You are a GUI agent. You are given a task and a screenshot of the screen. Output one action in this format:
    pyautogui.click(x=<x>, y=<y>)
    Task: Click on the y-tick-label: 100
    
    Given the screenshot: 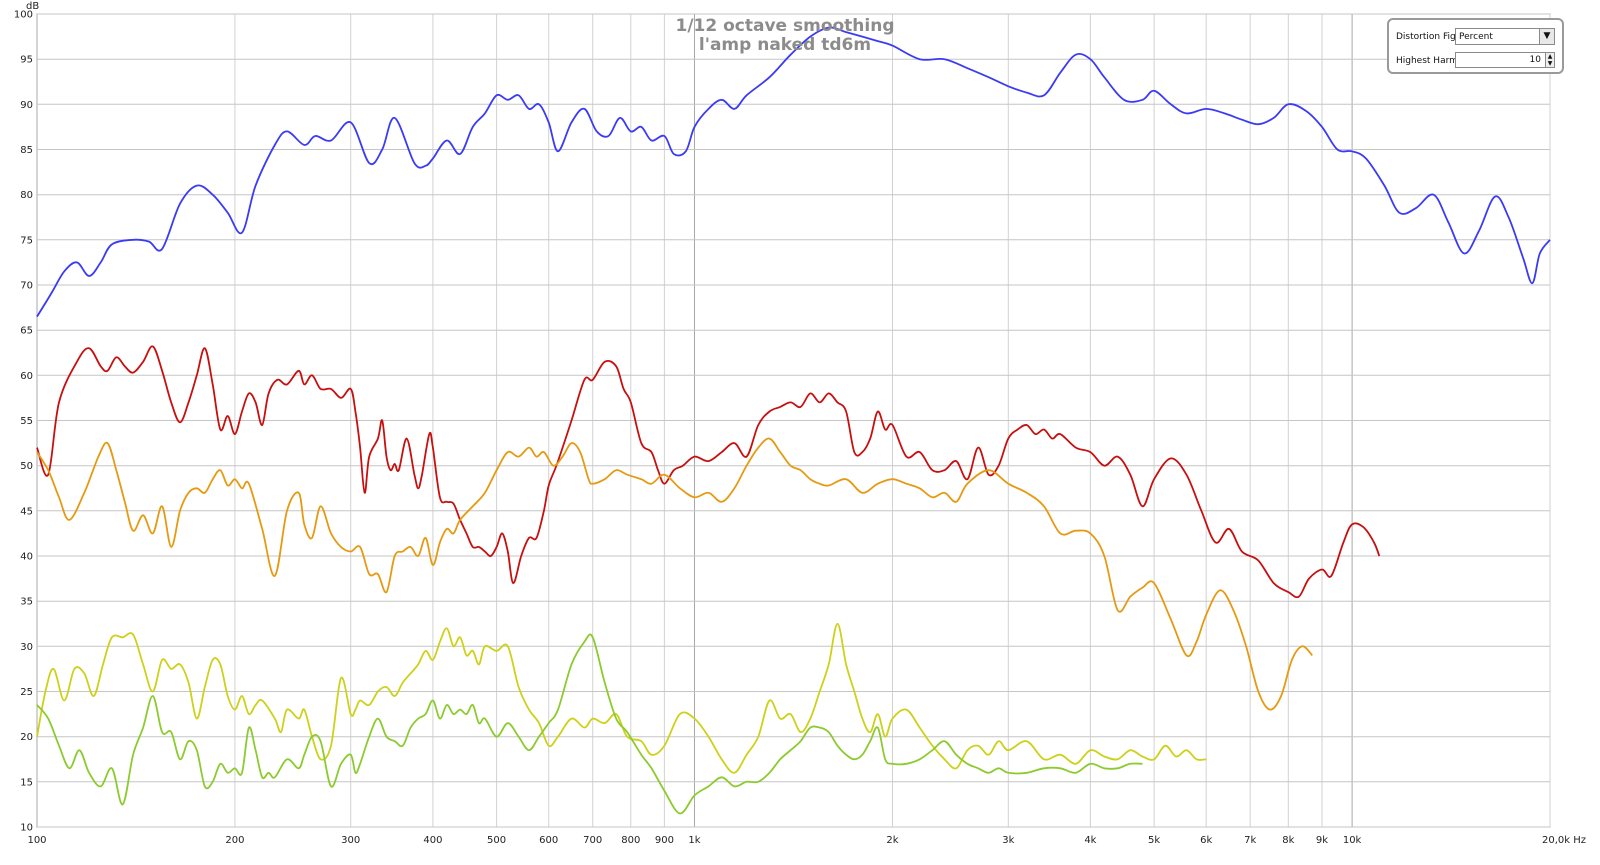 What is the action you would take?
    pyautogui.click(x=23, y=15)
    